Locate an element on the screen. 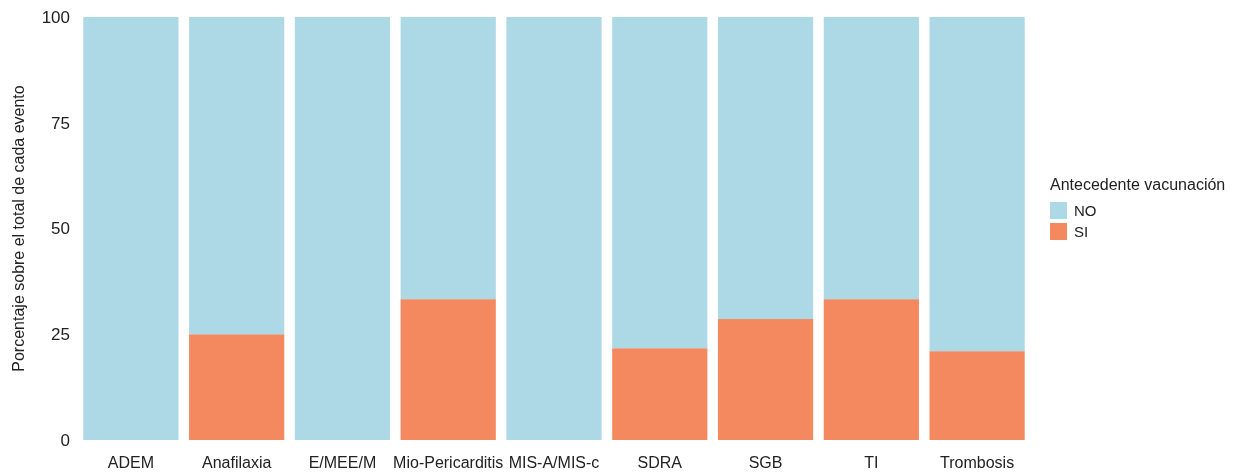 This screenshot has height=476, width=1244. legend-title: Antecedente vacunación is located at coordinates (1138, 184).